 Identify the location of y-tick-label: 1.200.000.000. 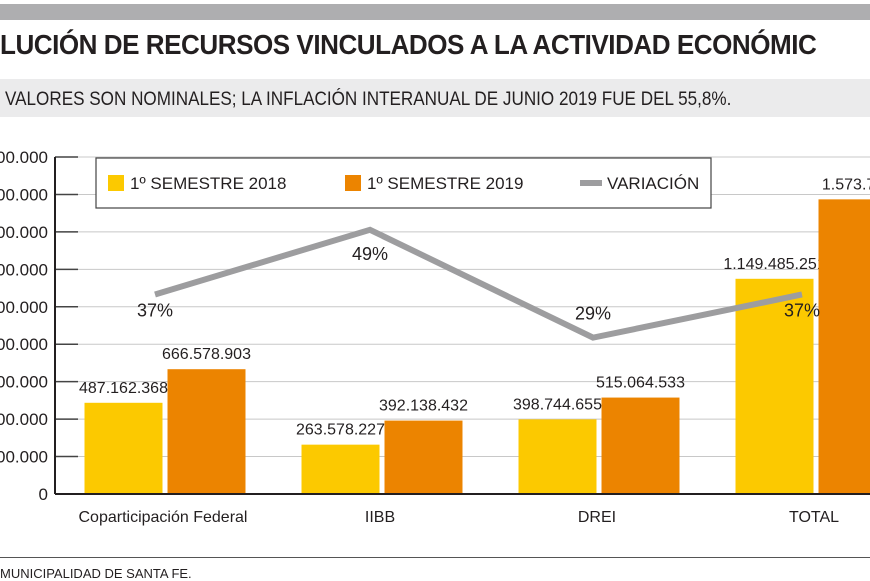
(24, 269).